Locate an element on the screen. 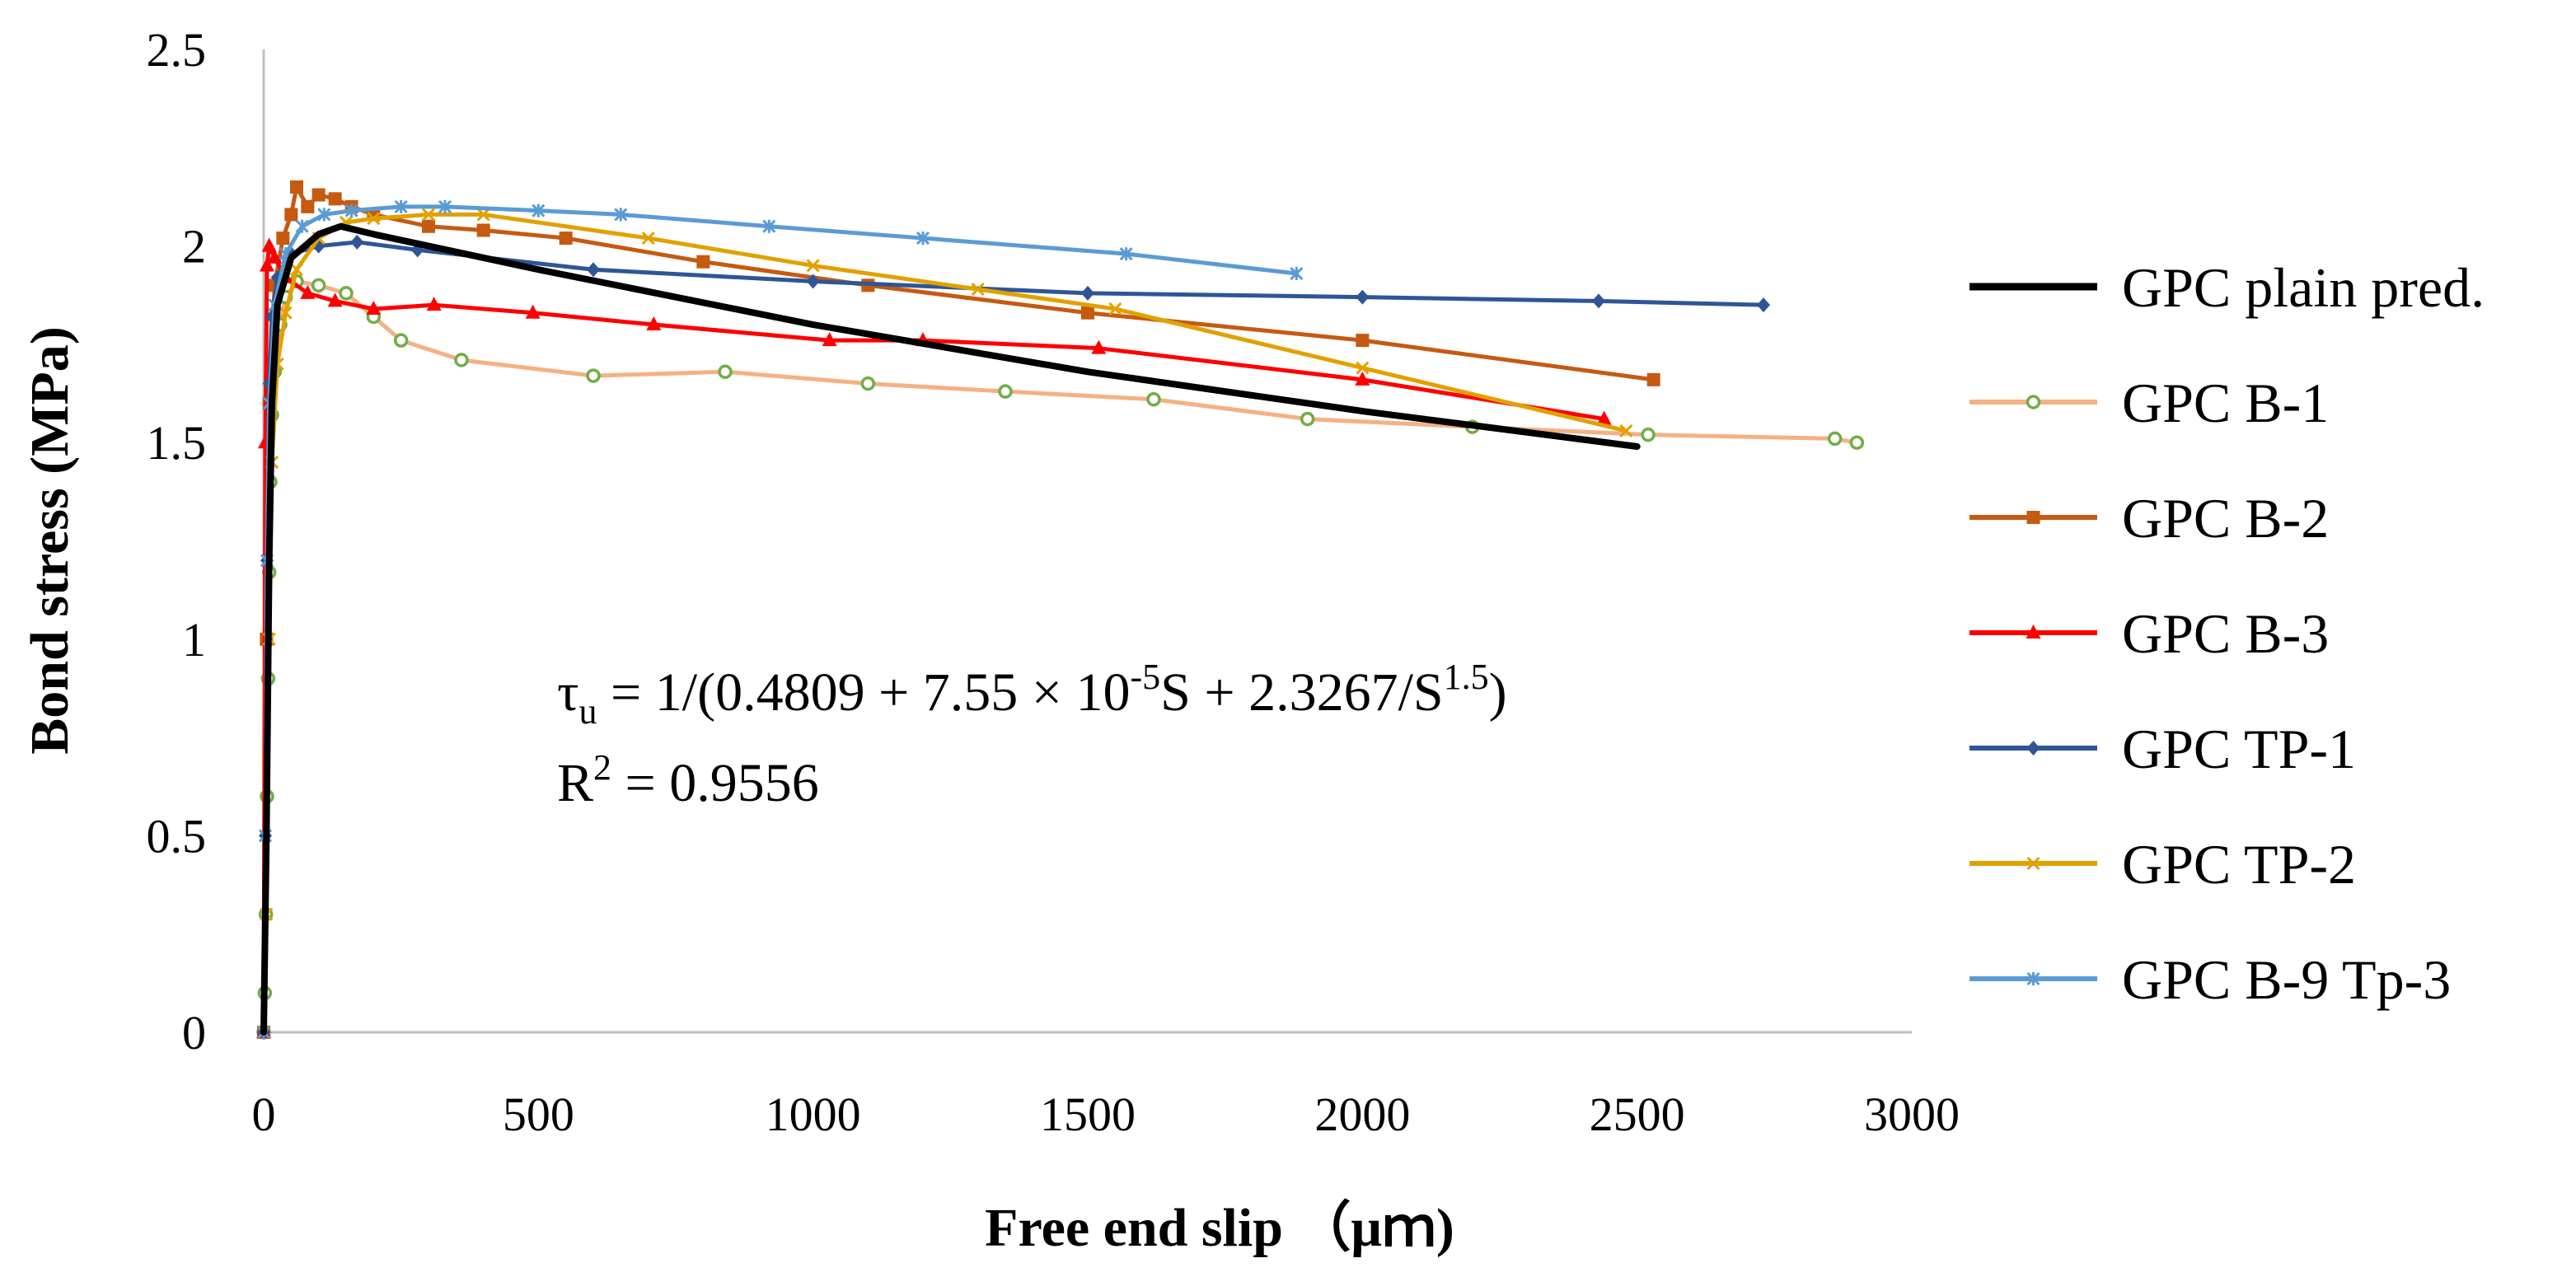  y-tick-label: 1 is located at coordinates (194, 640).